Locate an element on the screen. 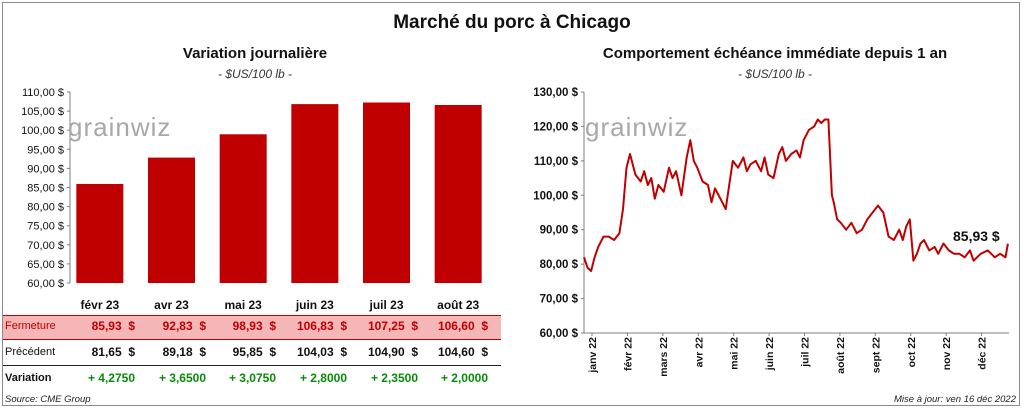  source-note: Source: CME Group is located at coordinates (48, 399).